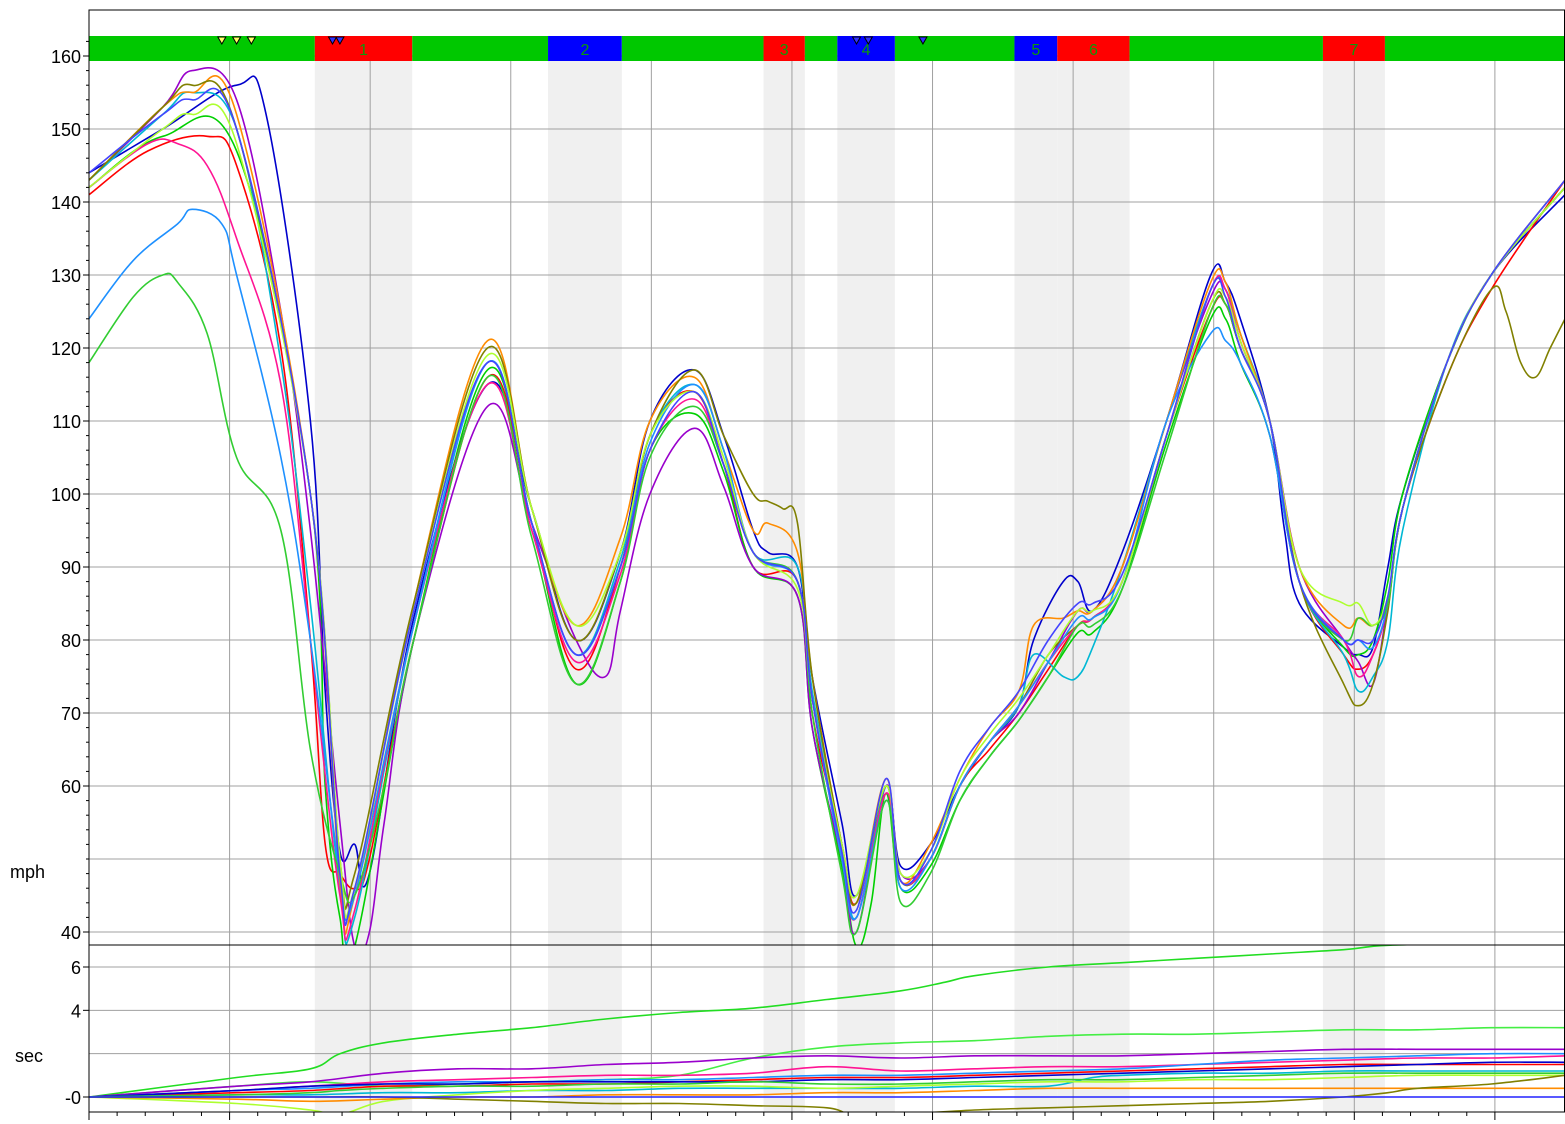  I want to click on speed-y-tick-label: 120, so click(66, 349).